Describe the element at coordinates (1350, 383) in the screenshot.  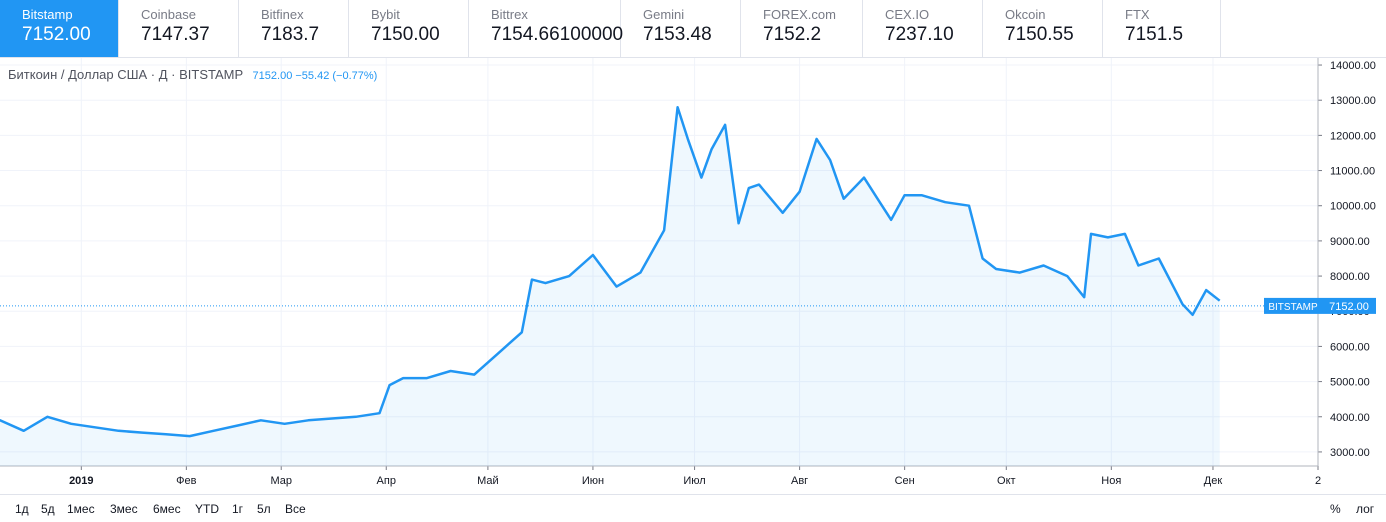
I see `y-tick-label: 5000.00` at that location.